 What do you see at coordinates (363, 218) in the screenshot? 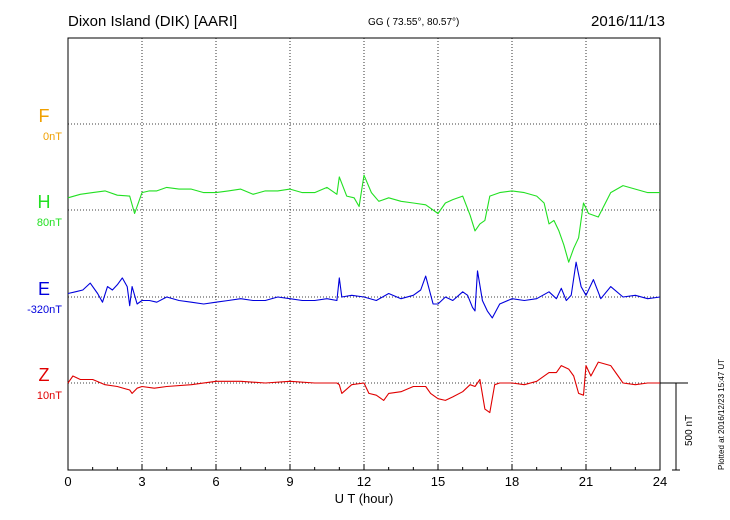
I see `series-line-h` at bounding box center [363, 218].